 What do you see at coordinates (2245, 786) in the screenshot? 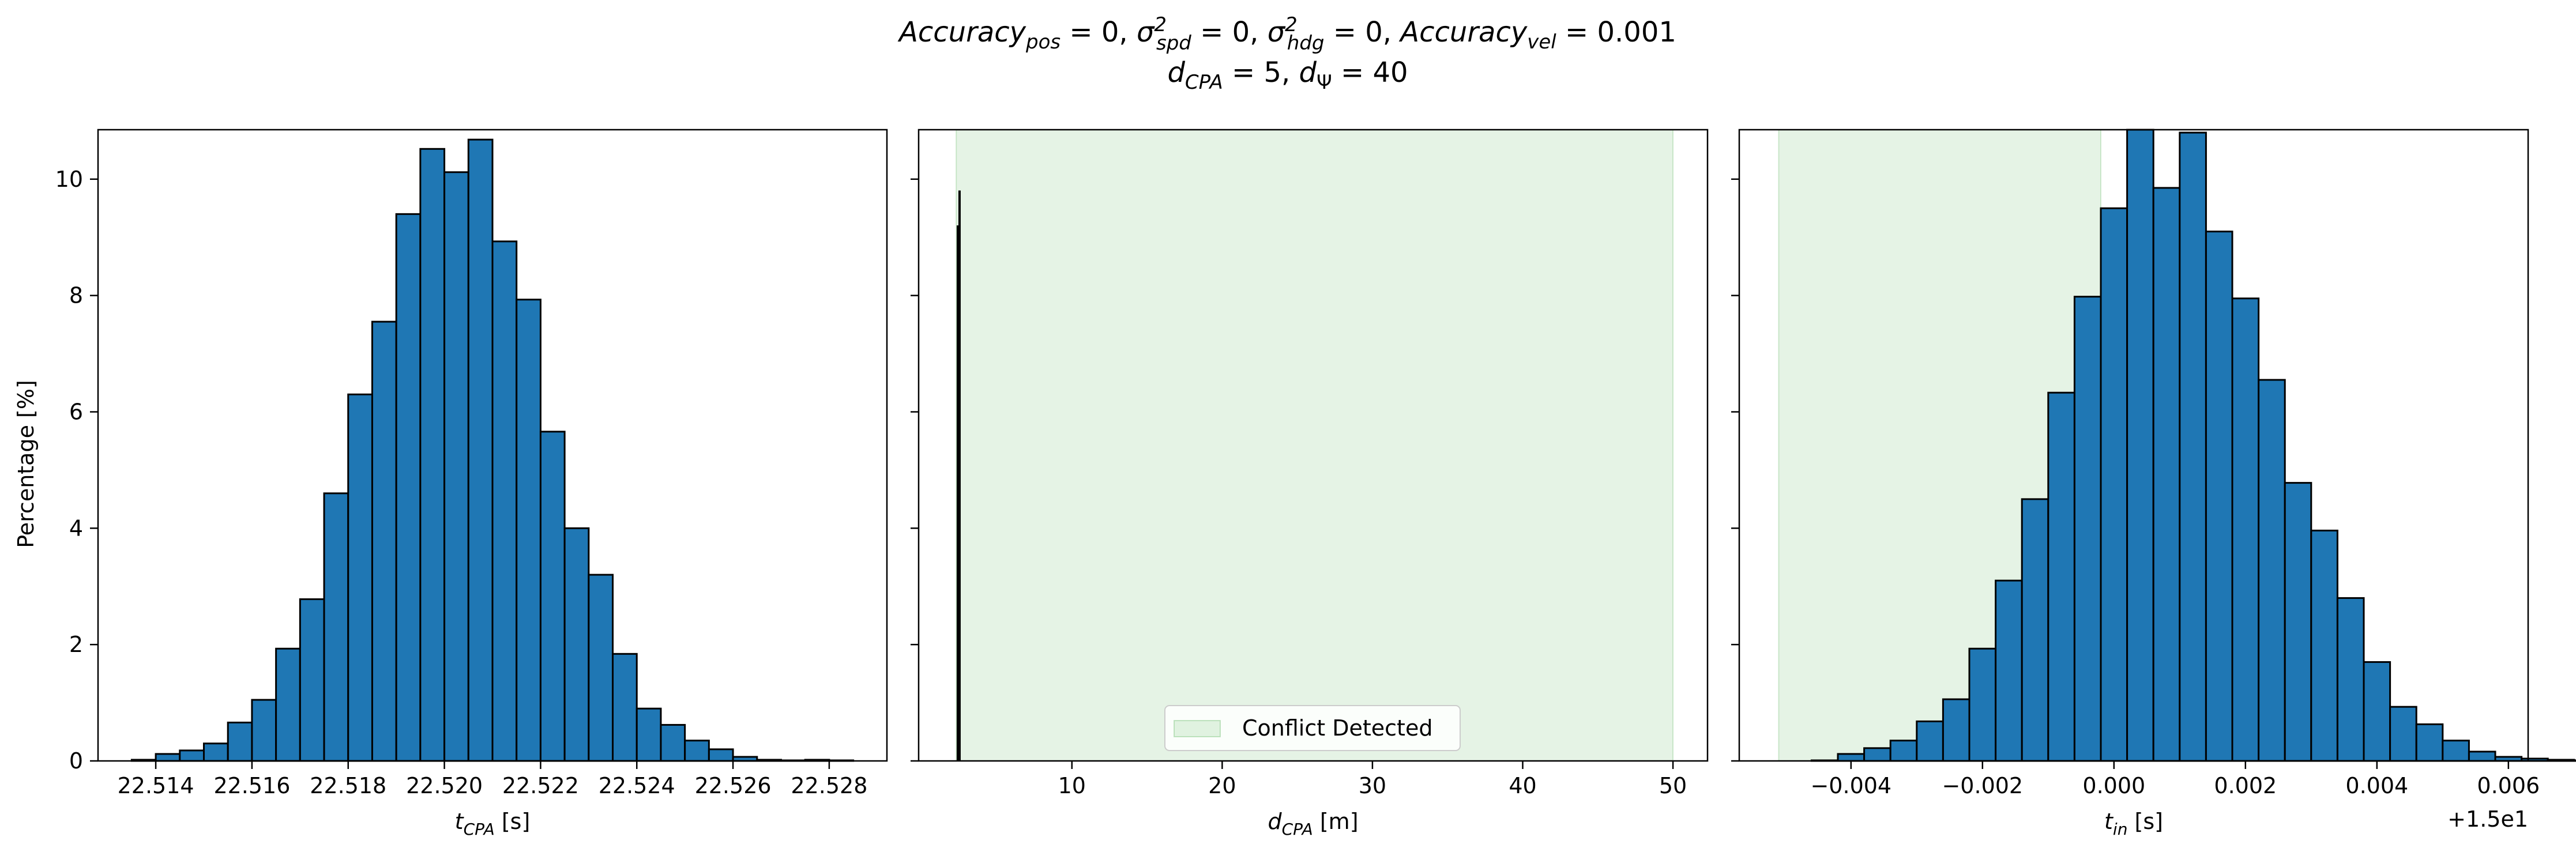
I see `x-tick-label: 0.002` at bounding box center [2245, 786].